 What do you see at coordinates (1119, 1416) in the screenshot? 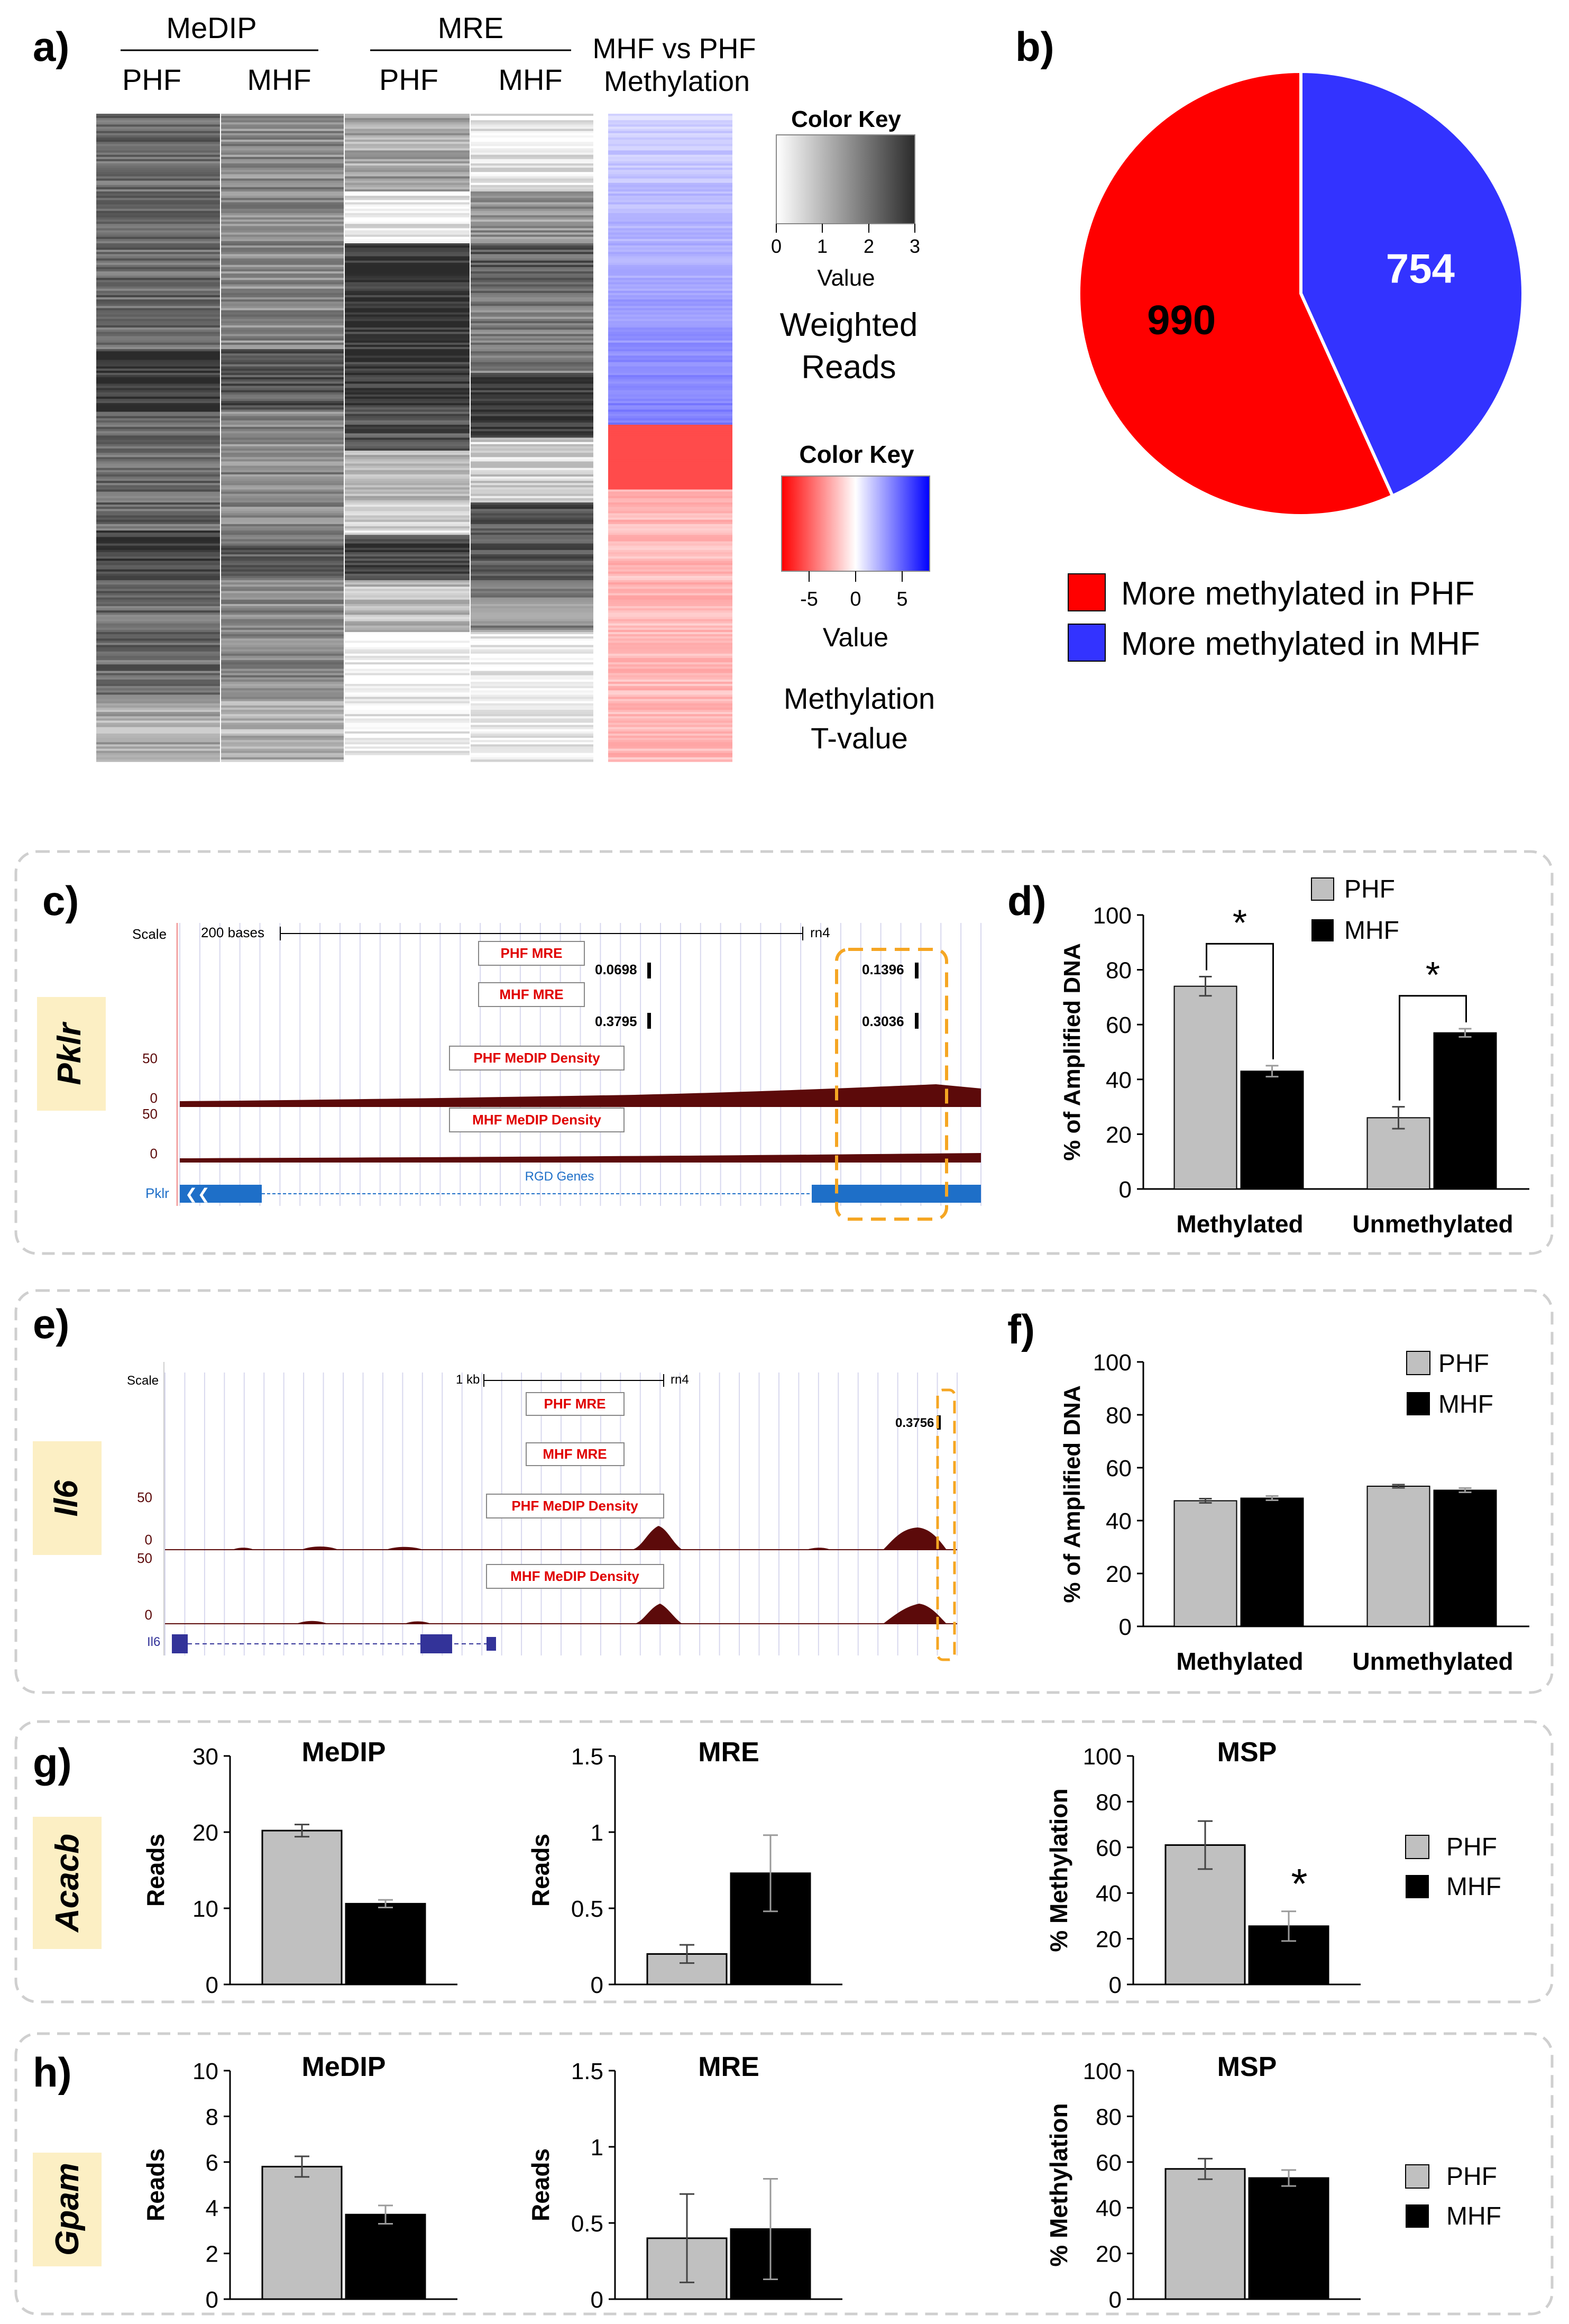
I see `y-tick-label: 80` at bounding box center [1119, 1416].